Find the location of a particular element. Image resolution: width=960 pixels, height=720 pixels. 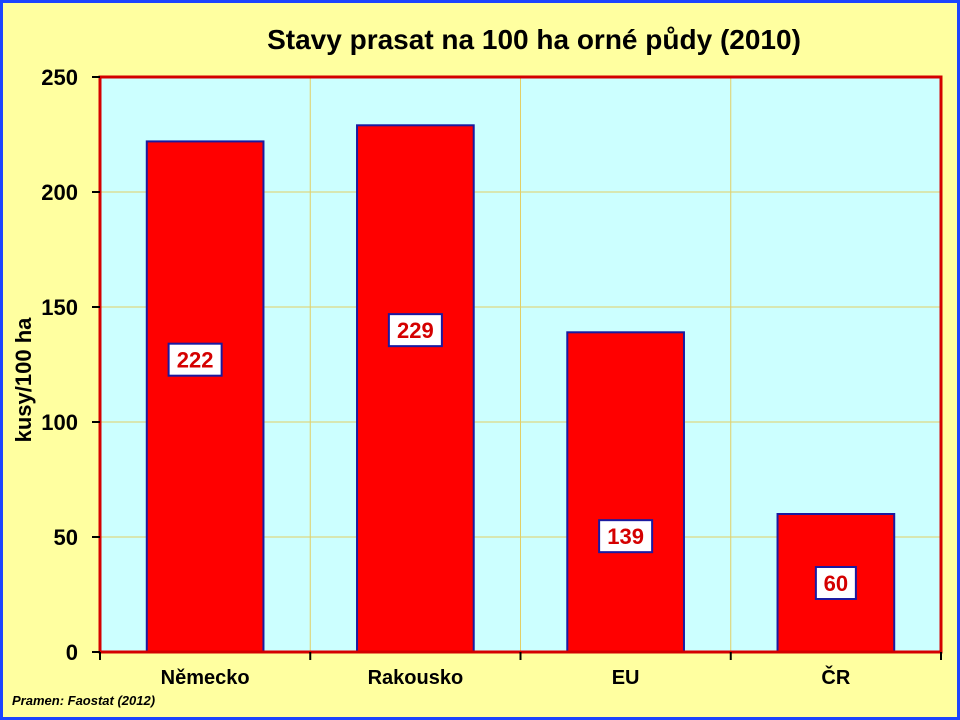

x-category-label: EU is located at coordinates (626, 678).